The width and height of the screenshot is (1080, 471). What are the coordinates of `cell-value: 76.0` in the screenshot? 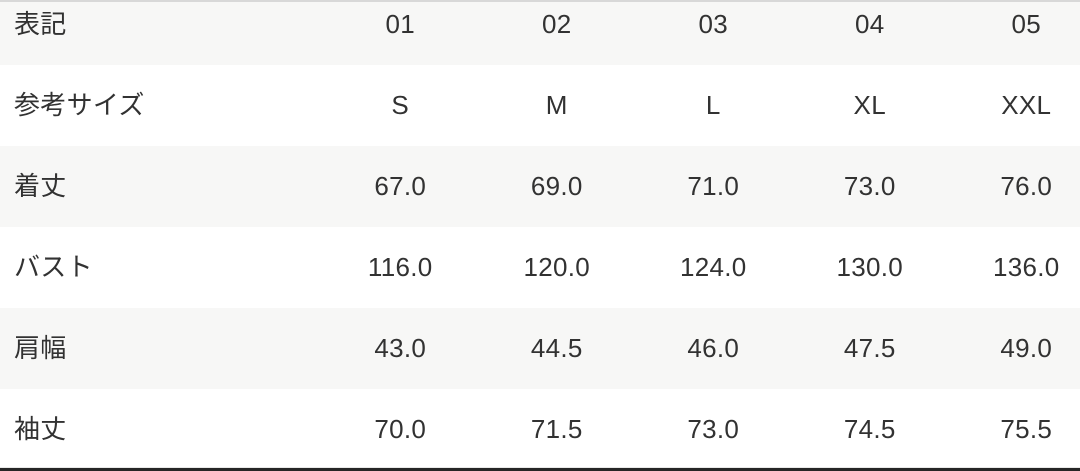 It's located at (1026, 185).